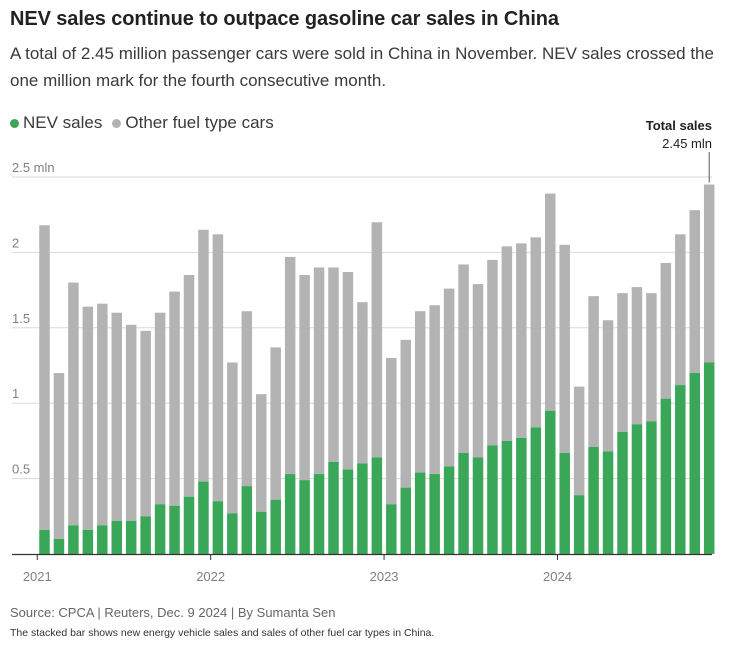  Describe the element at coordinates (37, 576) in the screenshot. I see `x-tick-label-year: 2021` at that location.